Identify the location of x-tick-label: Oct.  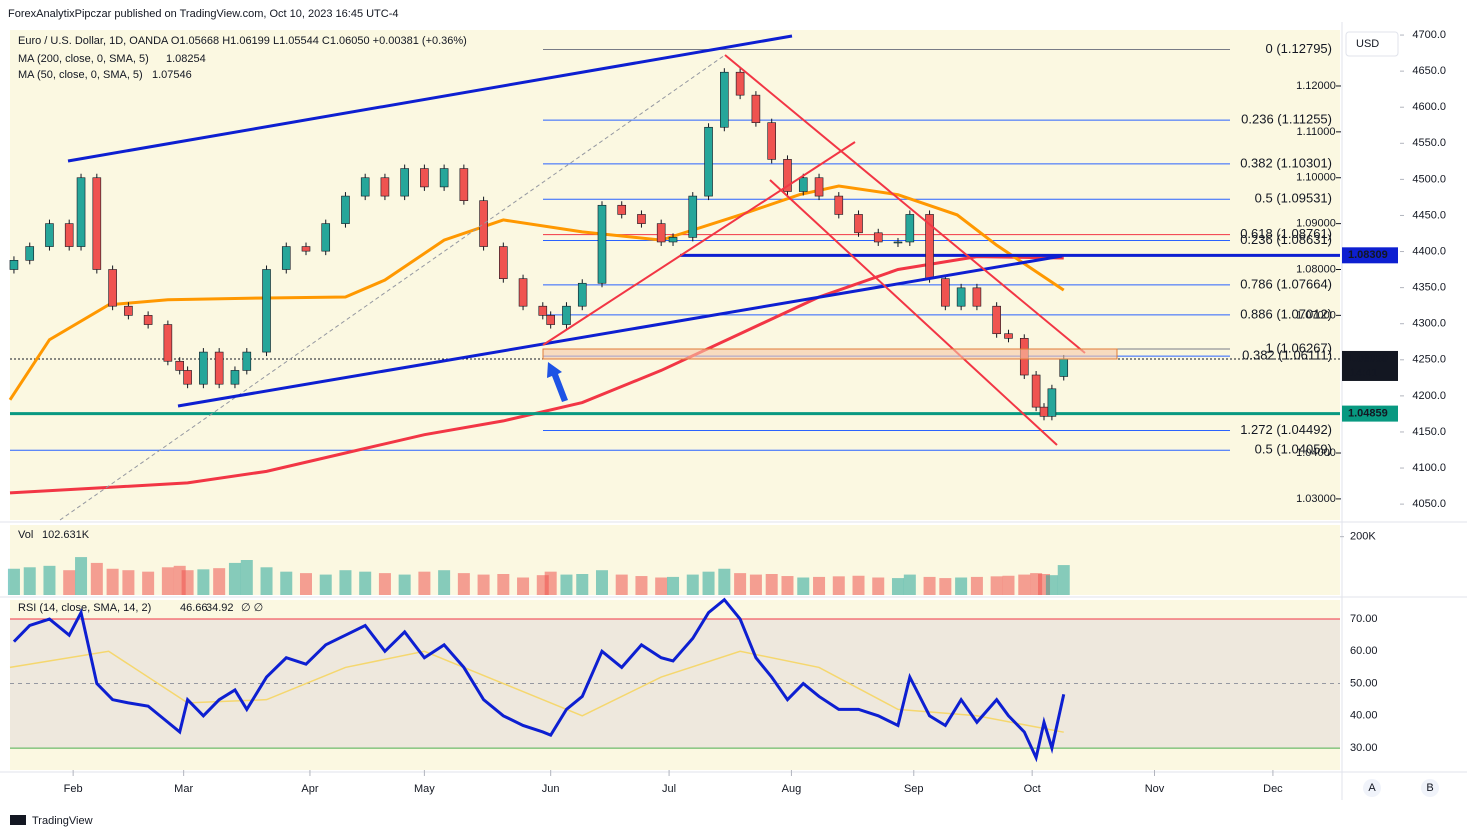
(1032, 789).